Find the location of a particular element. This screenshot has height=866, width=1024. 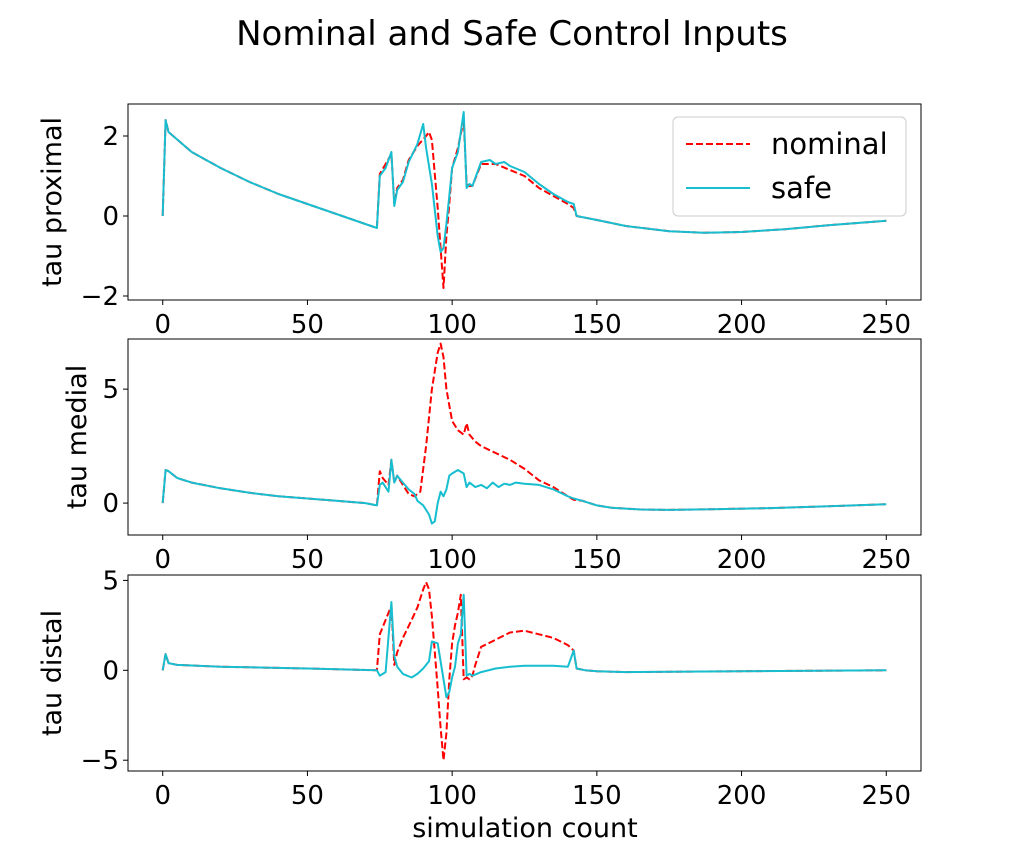

legend: nominal safe is located at coordinates (789, 166).